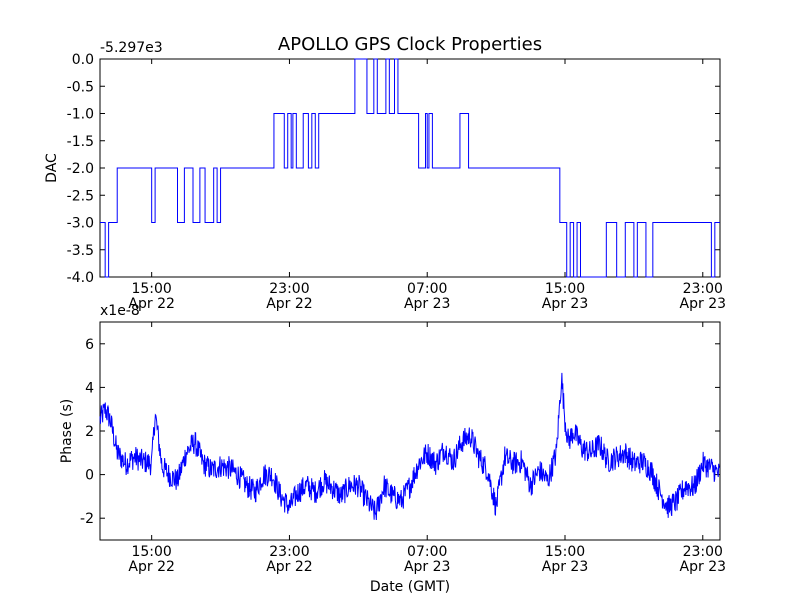  Describe the element at coordinates (80, 196) in the screenshot. I see `dac-ytick-label: -2.5` at that location.